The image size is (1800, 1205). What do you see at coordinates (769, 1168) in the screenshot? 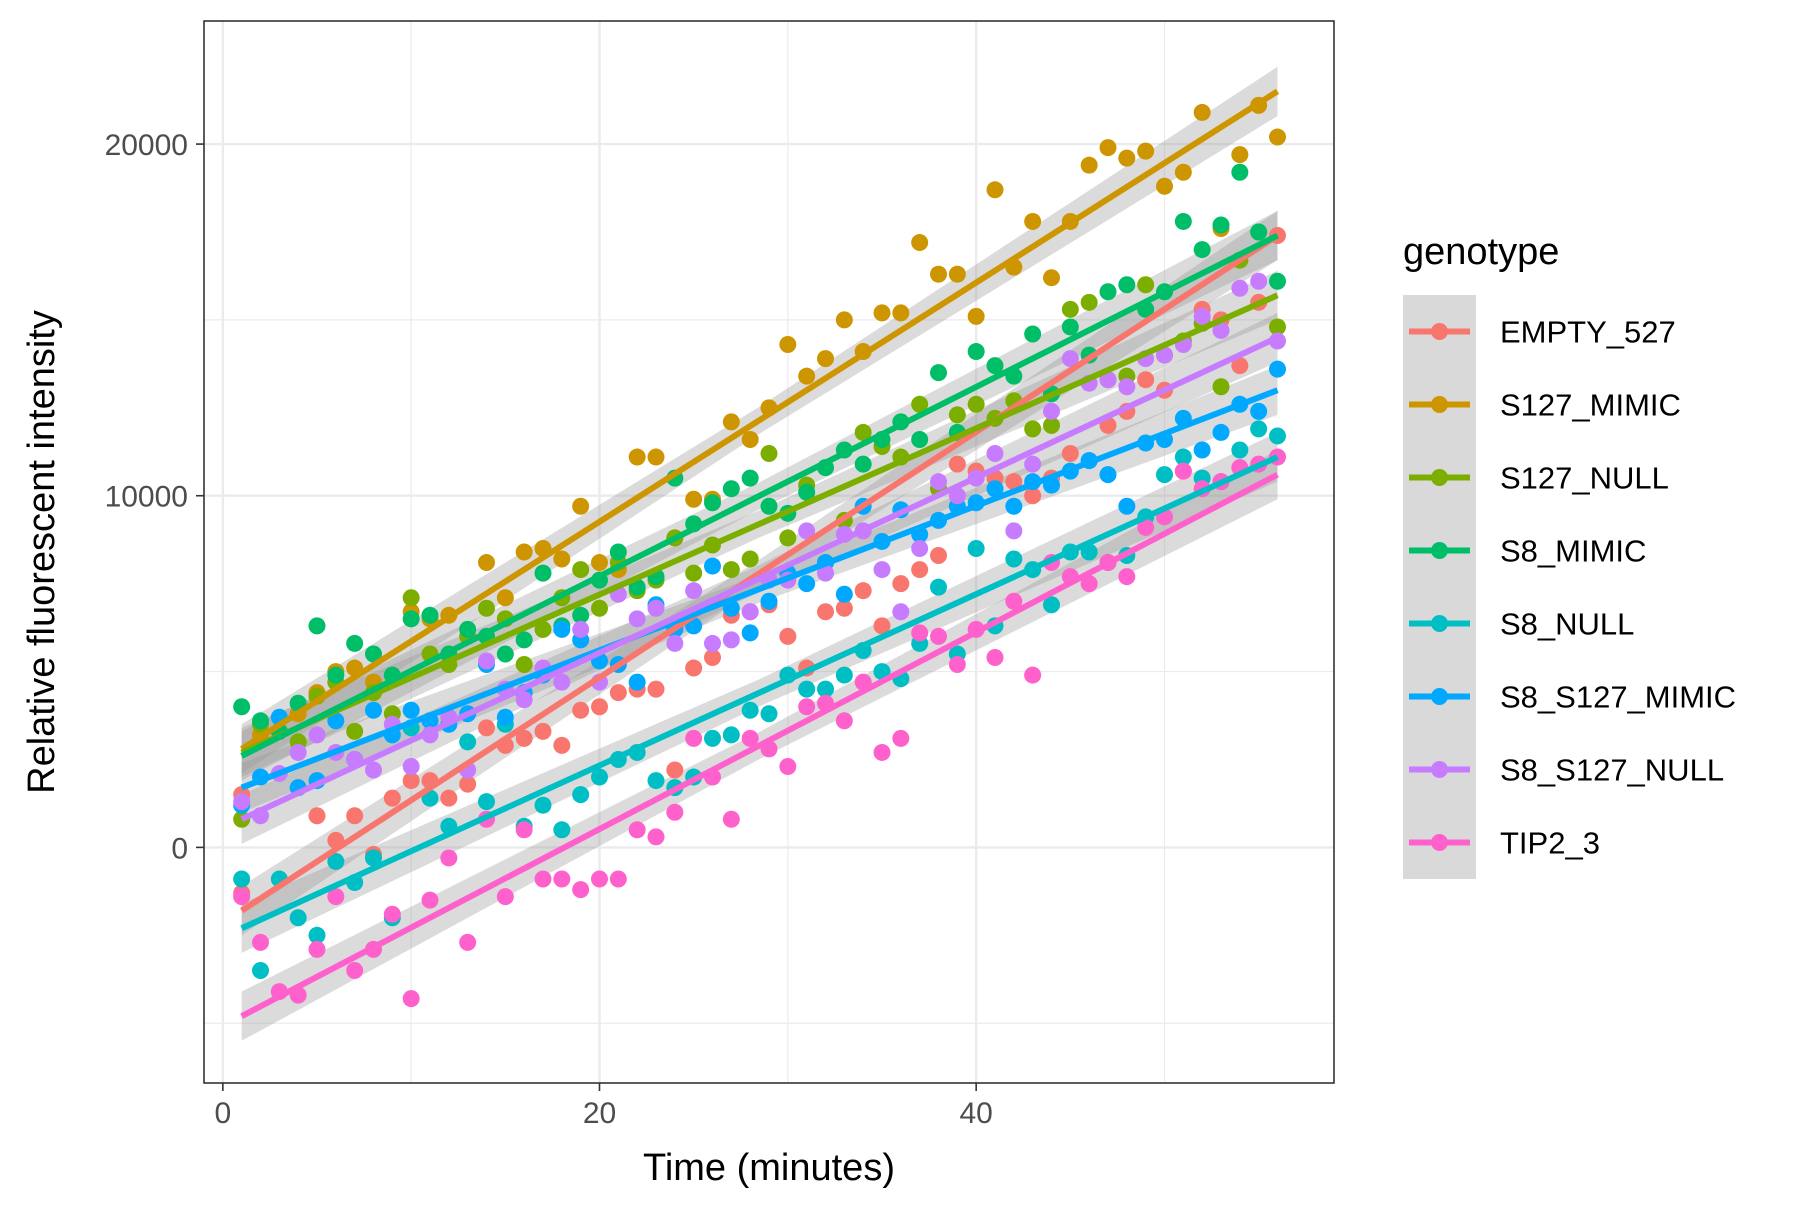
I see `x-axis-title: Time (minutes)` at bounding box center [769, 1168].